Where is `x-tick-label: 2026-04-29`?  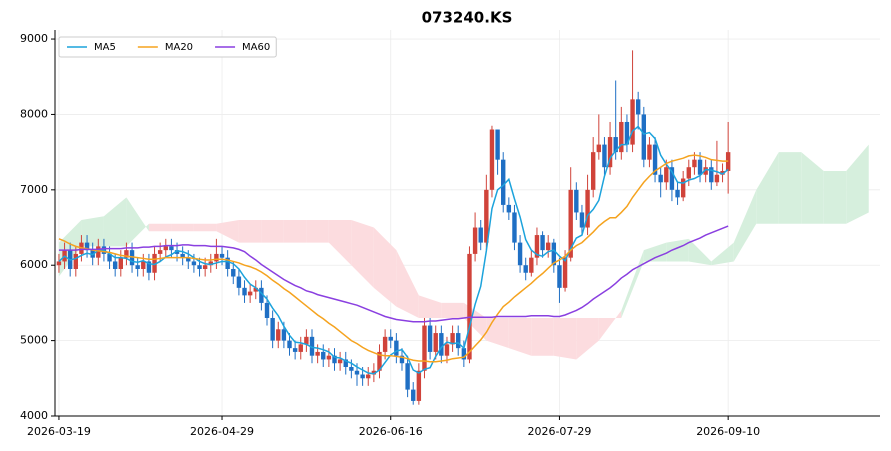 x-tick-label: 2026-04-29 is located at coordinates (222, 431).